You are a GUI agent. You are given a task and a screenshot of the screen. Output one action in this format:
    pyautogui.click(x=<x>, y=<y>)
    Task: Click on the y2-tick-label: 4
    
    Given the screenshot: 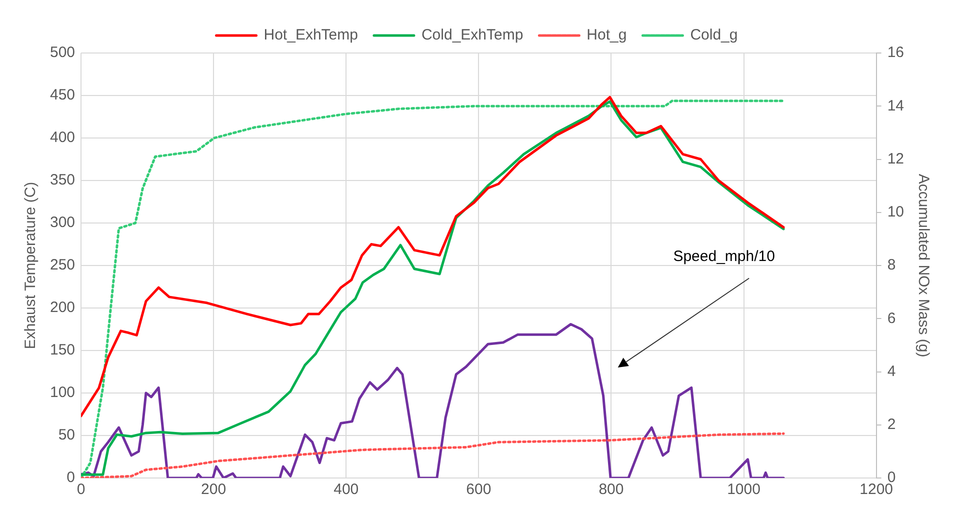 What is the action you would take?
    pyautogui.click(x=891, y=371)
    